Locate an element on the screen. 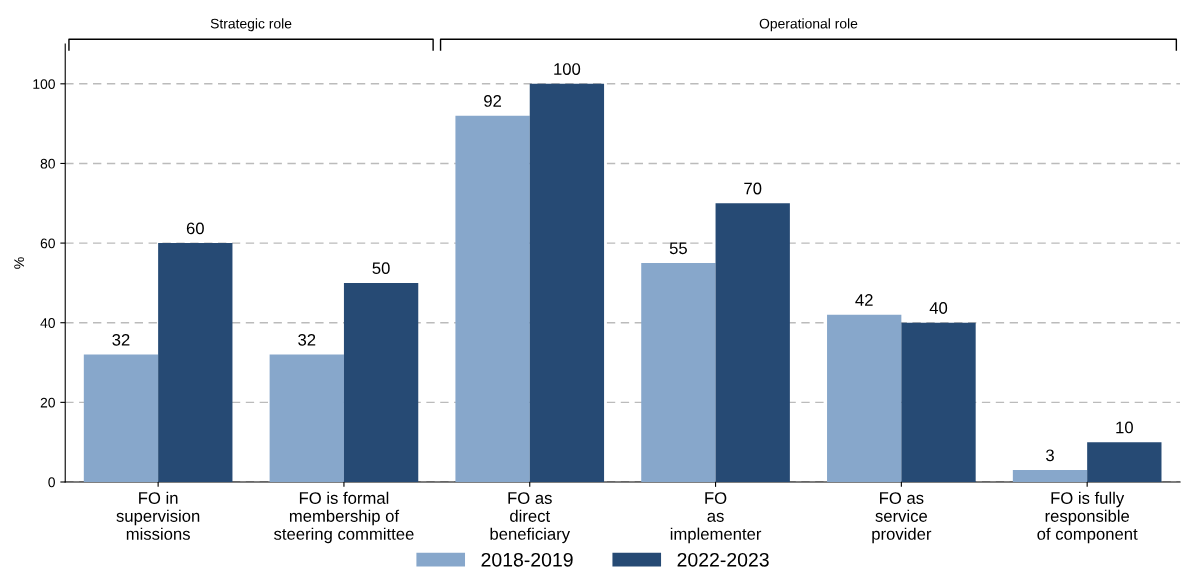 This screenshot has height=588, width=1186. x-tick-label: FO is formal membership of steering committee is located at coordinates (344, 517).